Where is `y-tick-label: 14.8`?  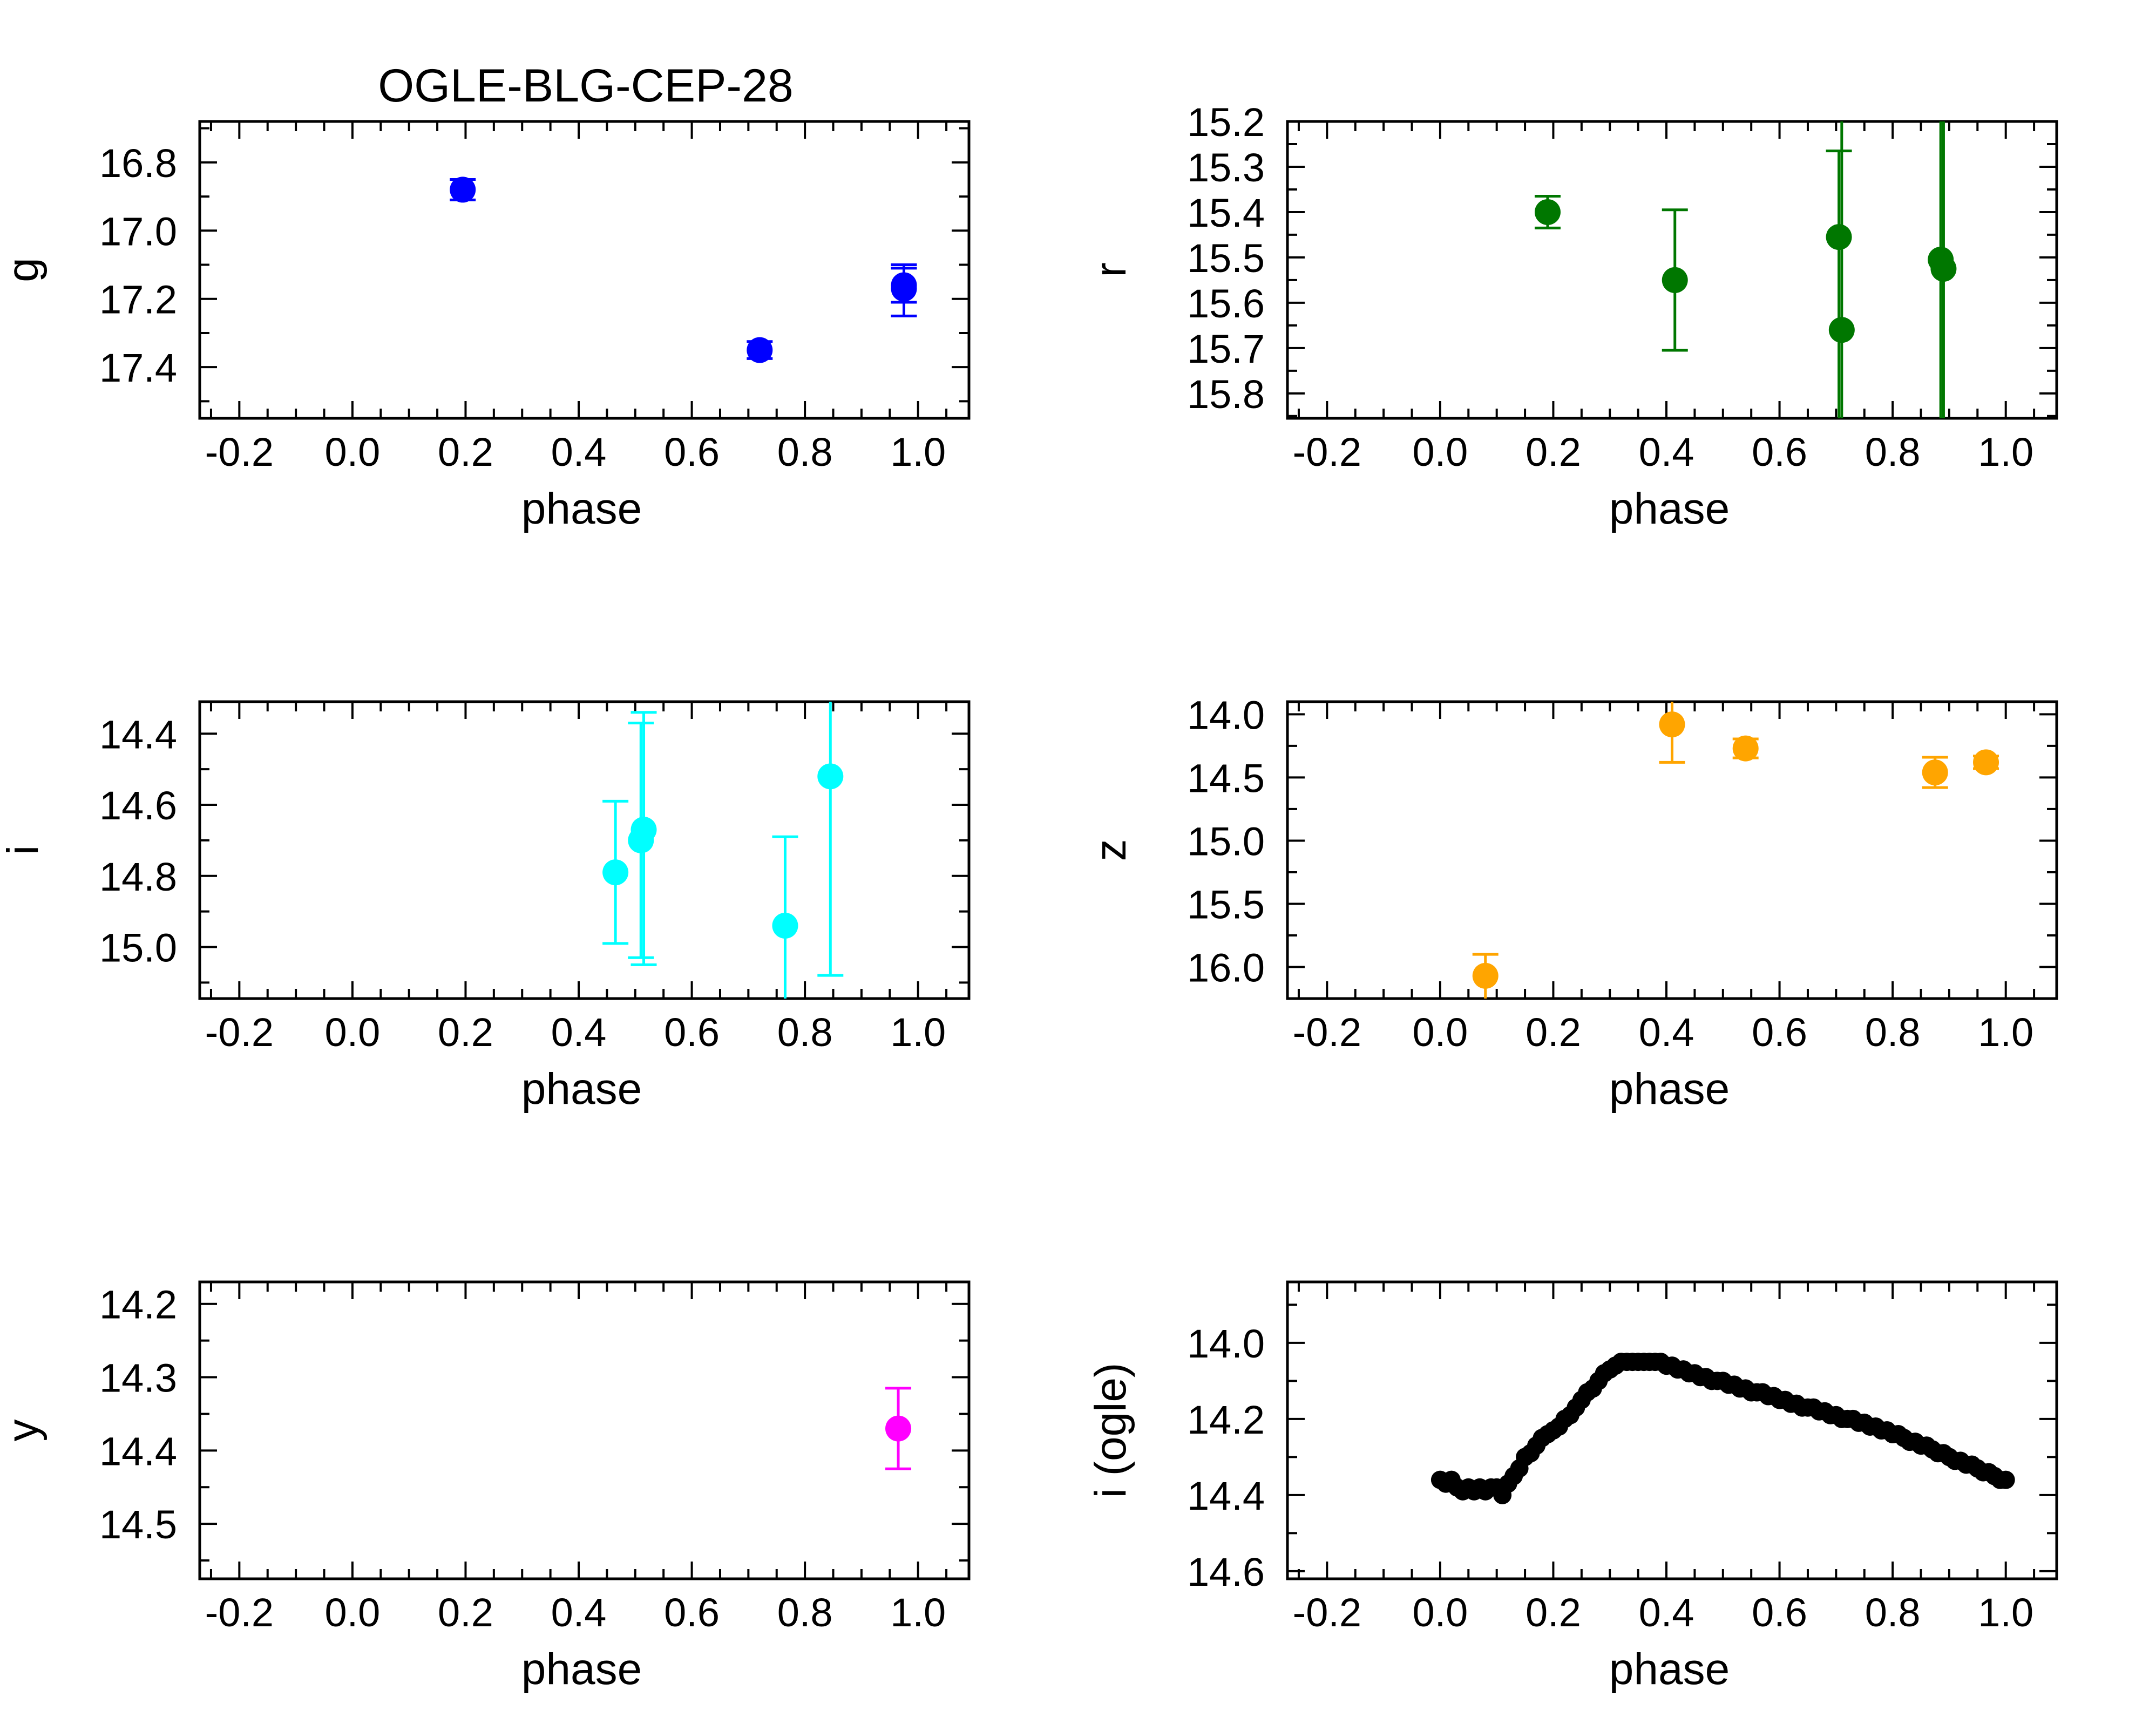
y-tick-label: 14.8 is located at coordinates (138, 876).